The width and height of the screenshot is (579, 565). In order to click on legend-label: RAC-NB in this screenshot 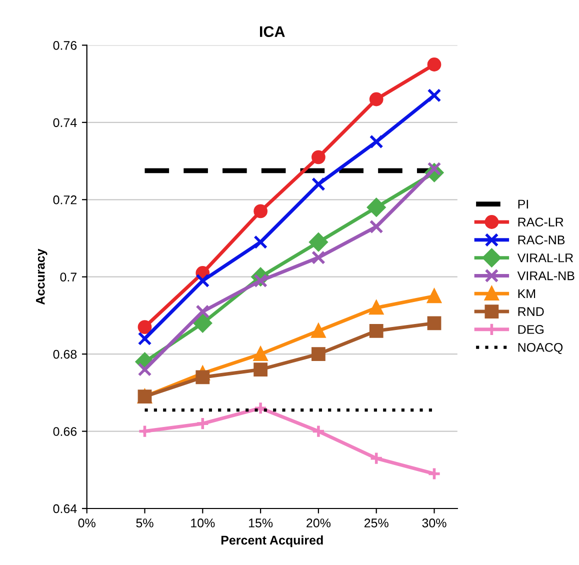, I will do `click(541, 240)`.